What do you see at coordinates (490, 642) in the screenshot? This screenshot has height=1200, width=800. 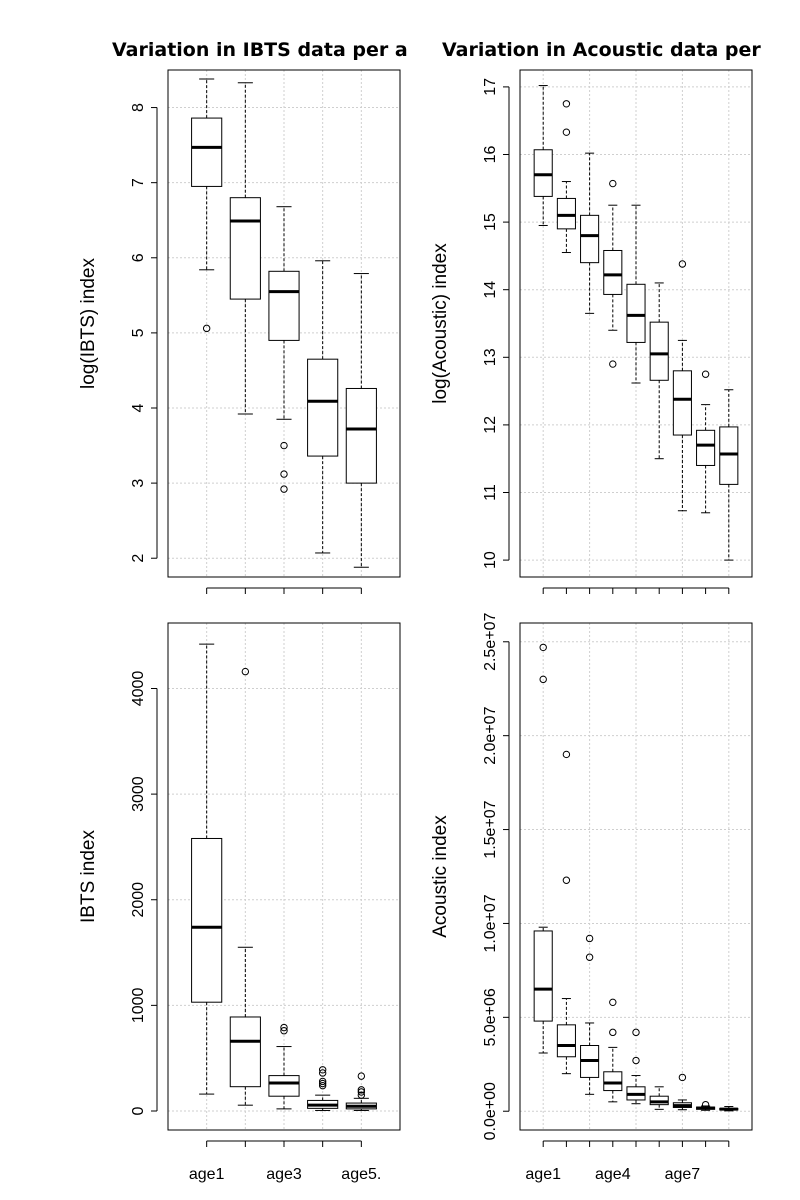 I see `y-tick-label: 2.5e+07` at bounding box center [490, 642].